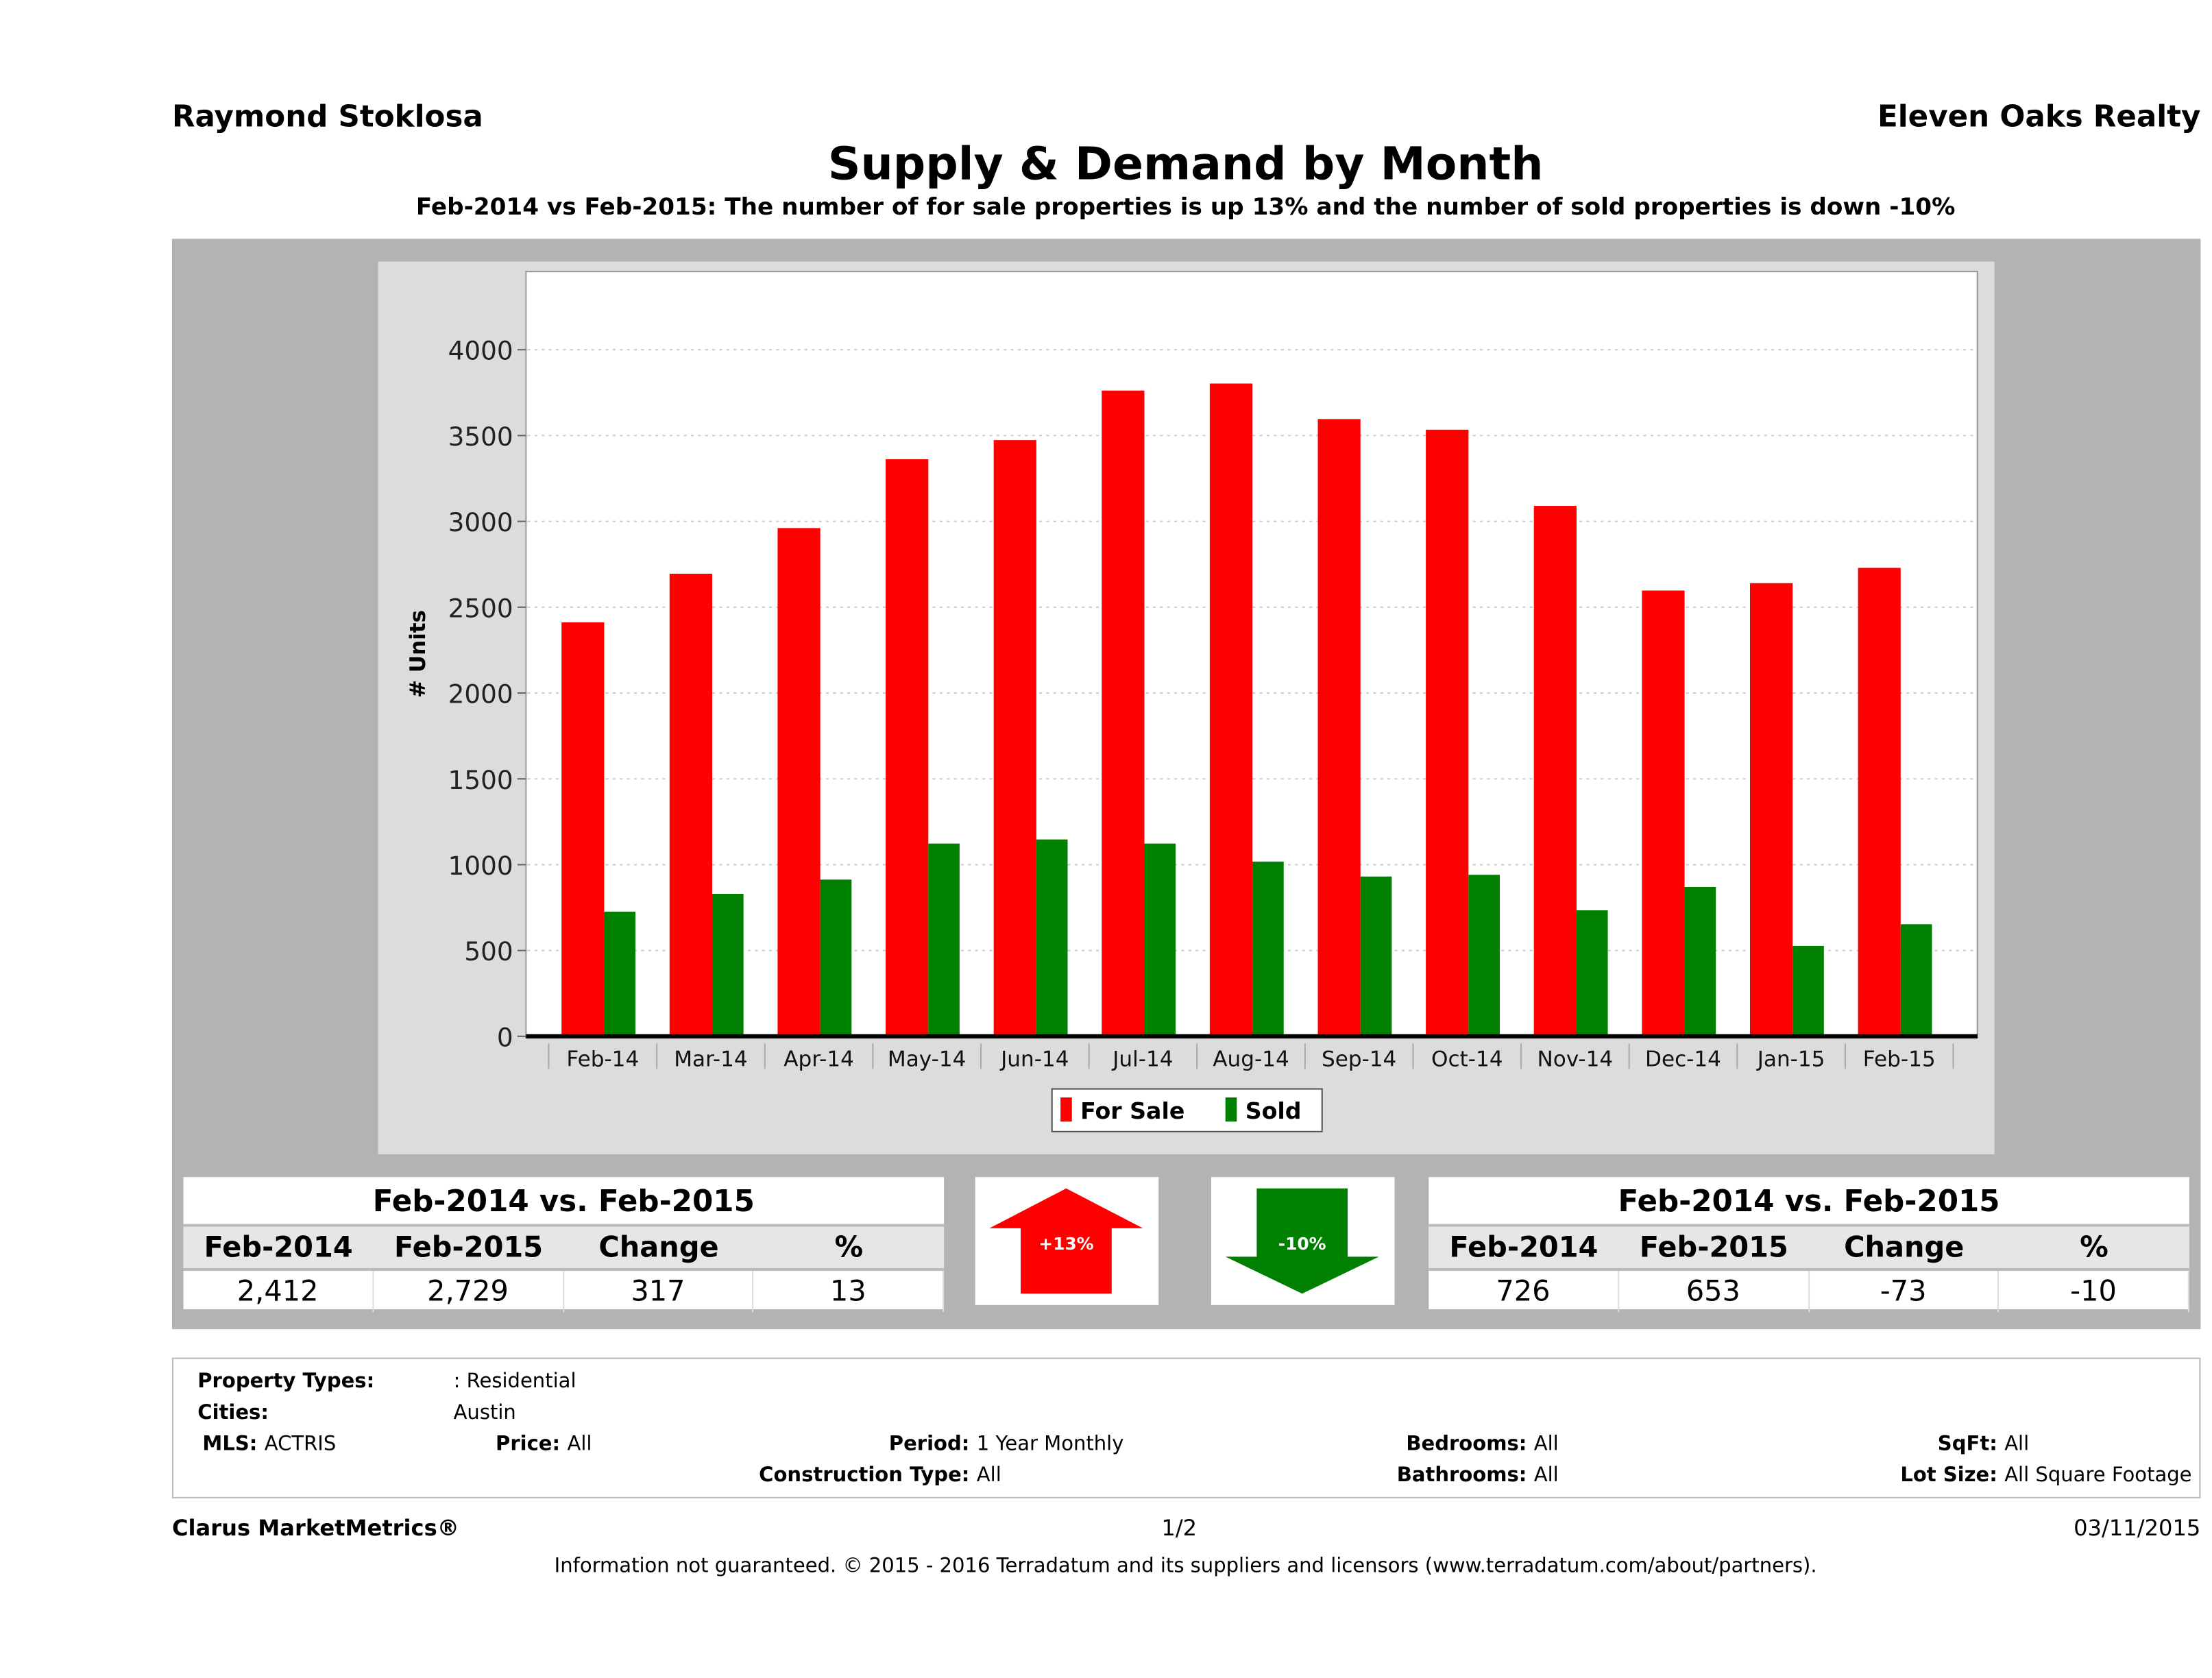 The width and height of the screenshot is (2212, 1678). Describe the element at coordinates (488, 951) in the screenshot. I see `y-tick-label: 500` at that location.